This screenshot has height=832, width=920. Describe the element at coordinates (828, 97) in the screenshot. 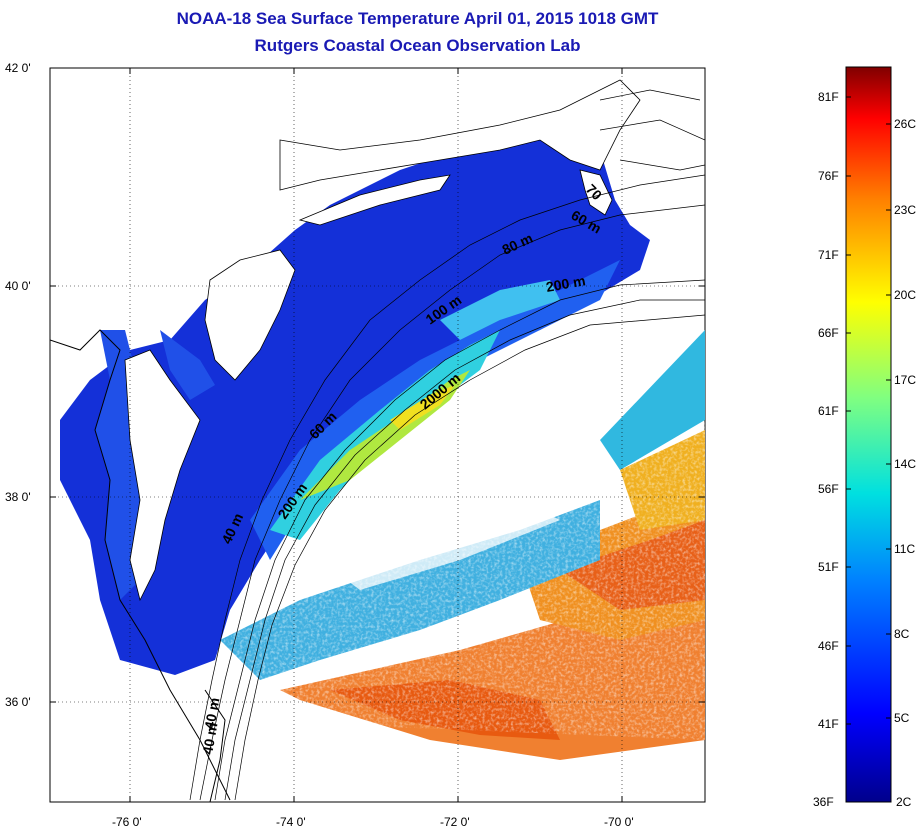

I see `colorbar-f-label: 81F` at that location.